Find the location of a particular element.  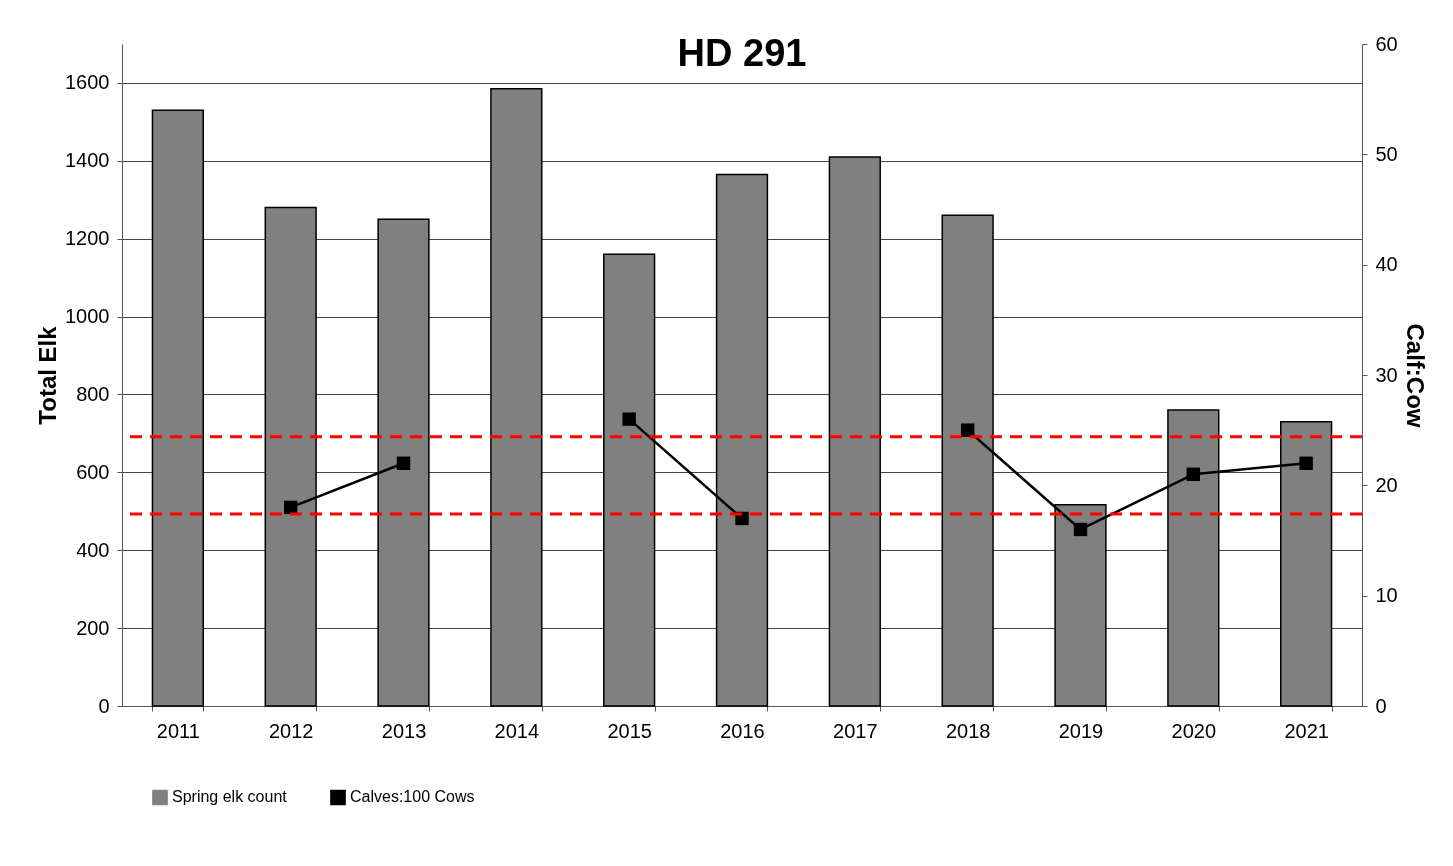

y2-tick-label: 60 is located at coordinates (1386, 43).